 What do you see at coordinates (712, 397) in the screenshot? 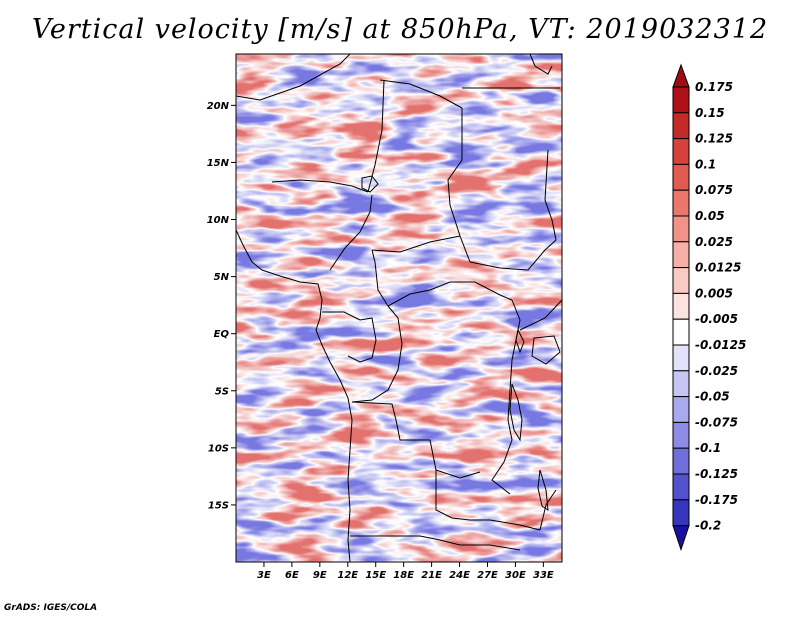
I see `colorbar-label: -0.05` at bounding box center [712, 397].